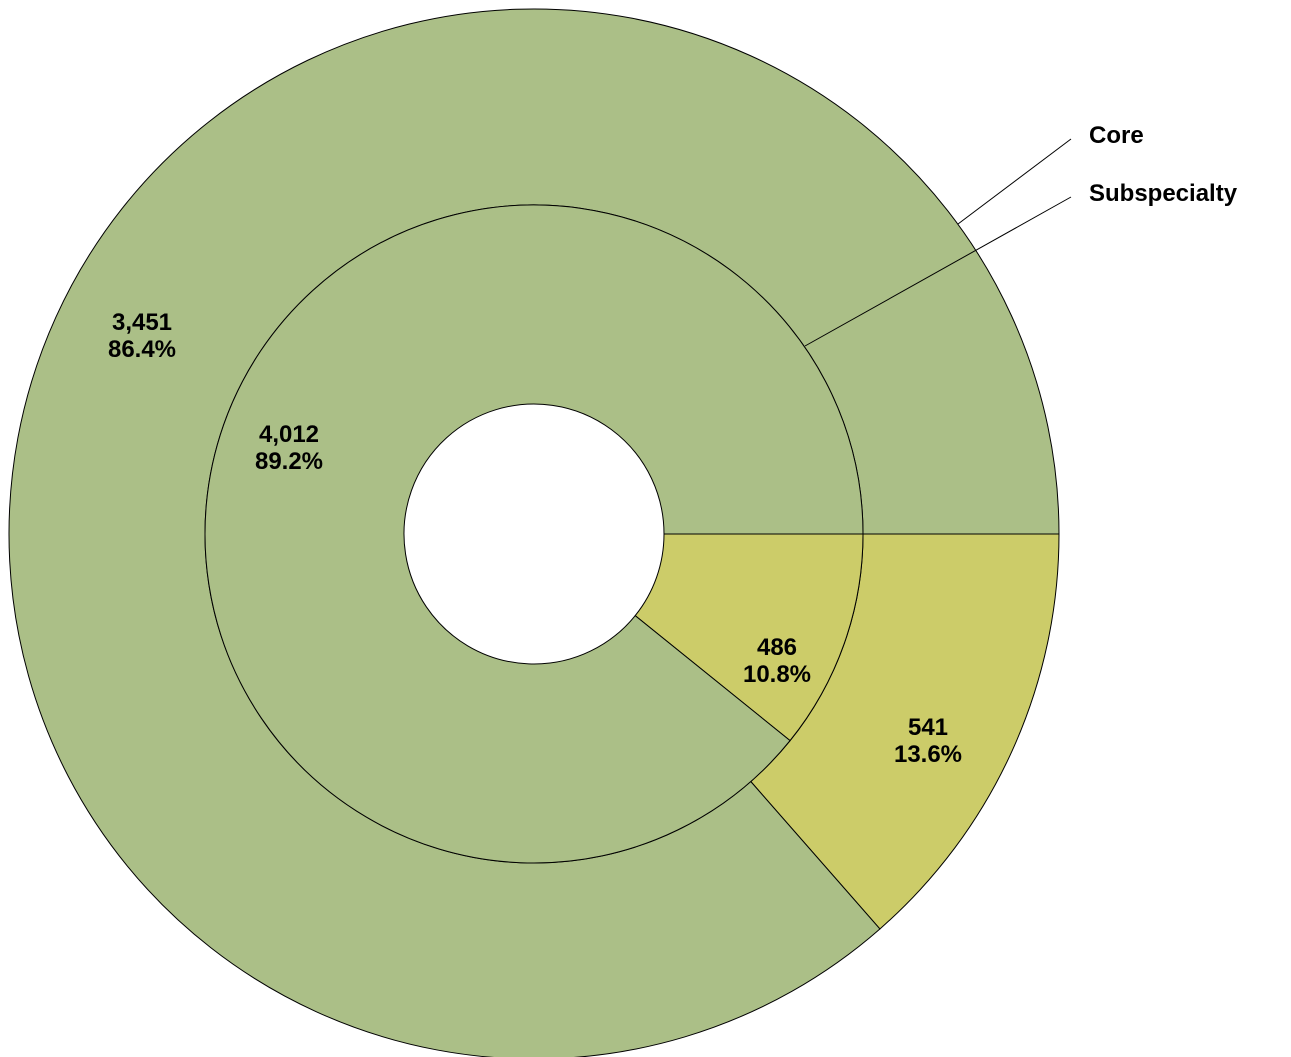 The image size is (1291, 1057). I want to click on outer-label-subspecialty: 541 13.6%, so click(928, 741).